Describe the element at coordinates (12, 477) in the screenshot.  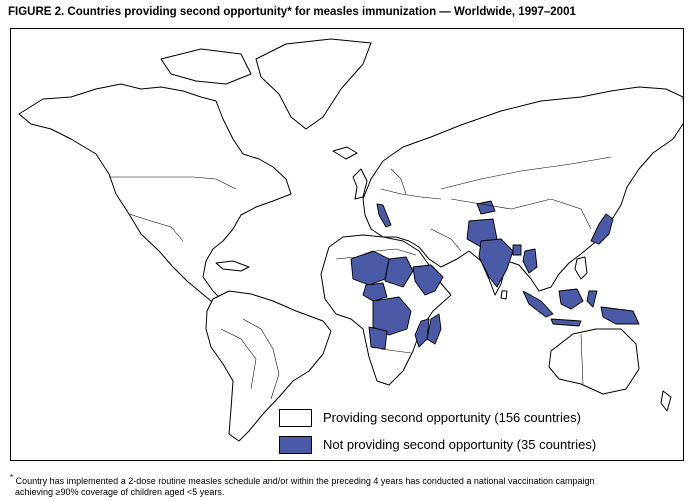
I see `footnote-marker: *` at that location.